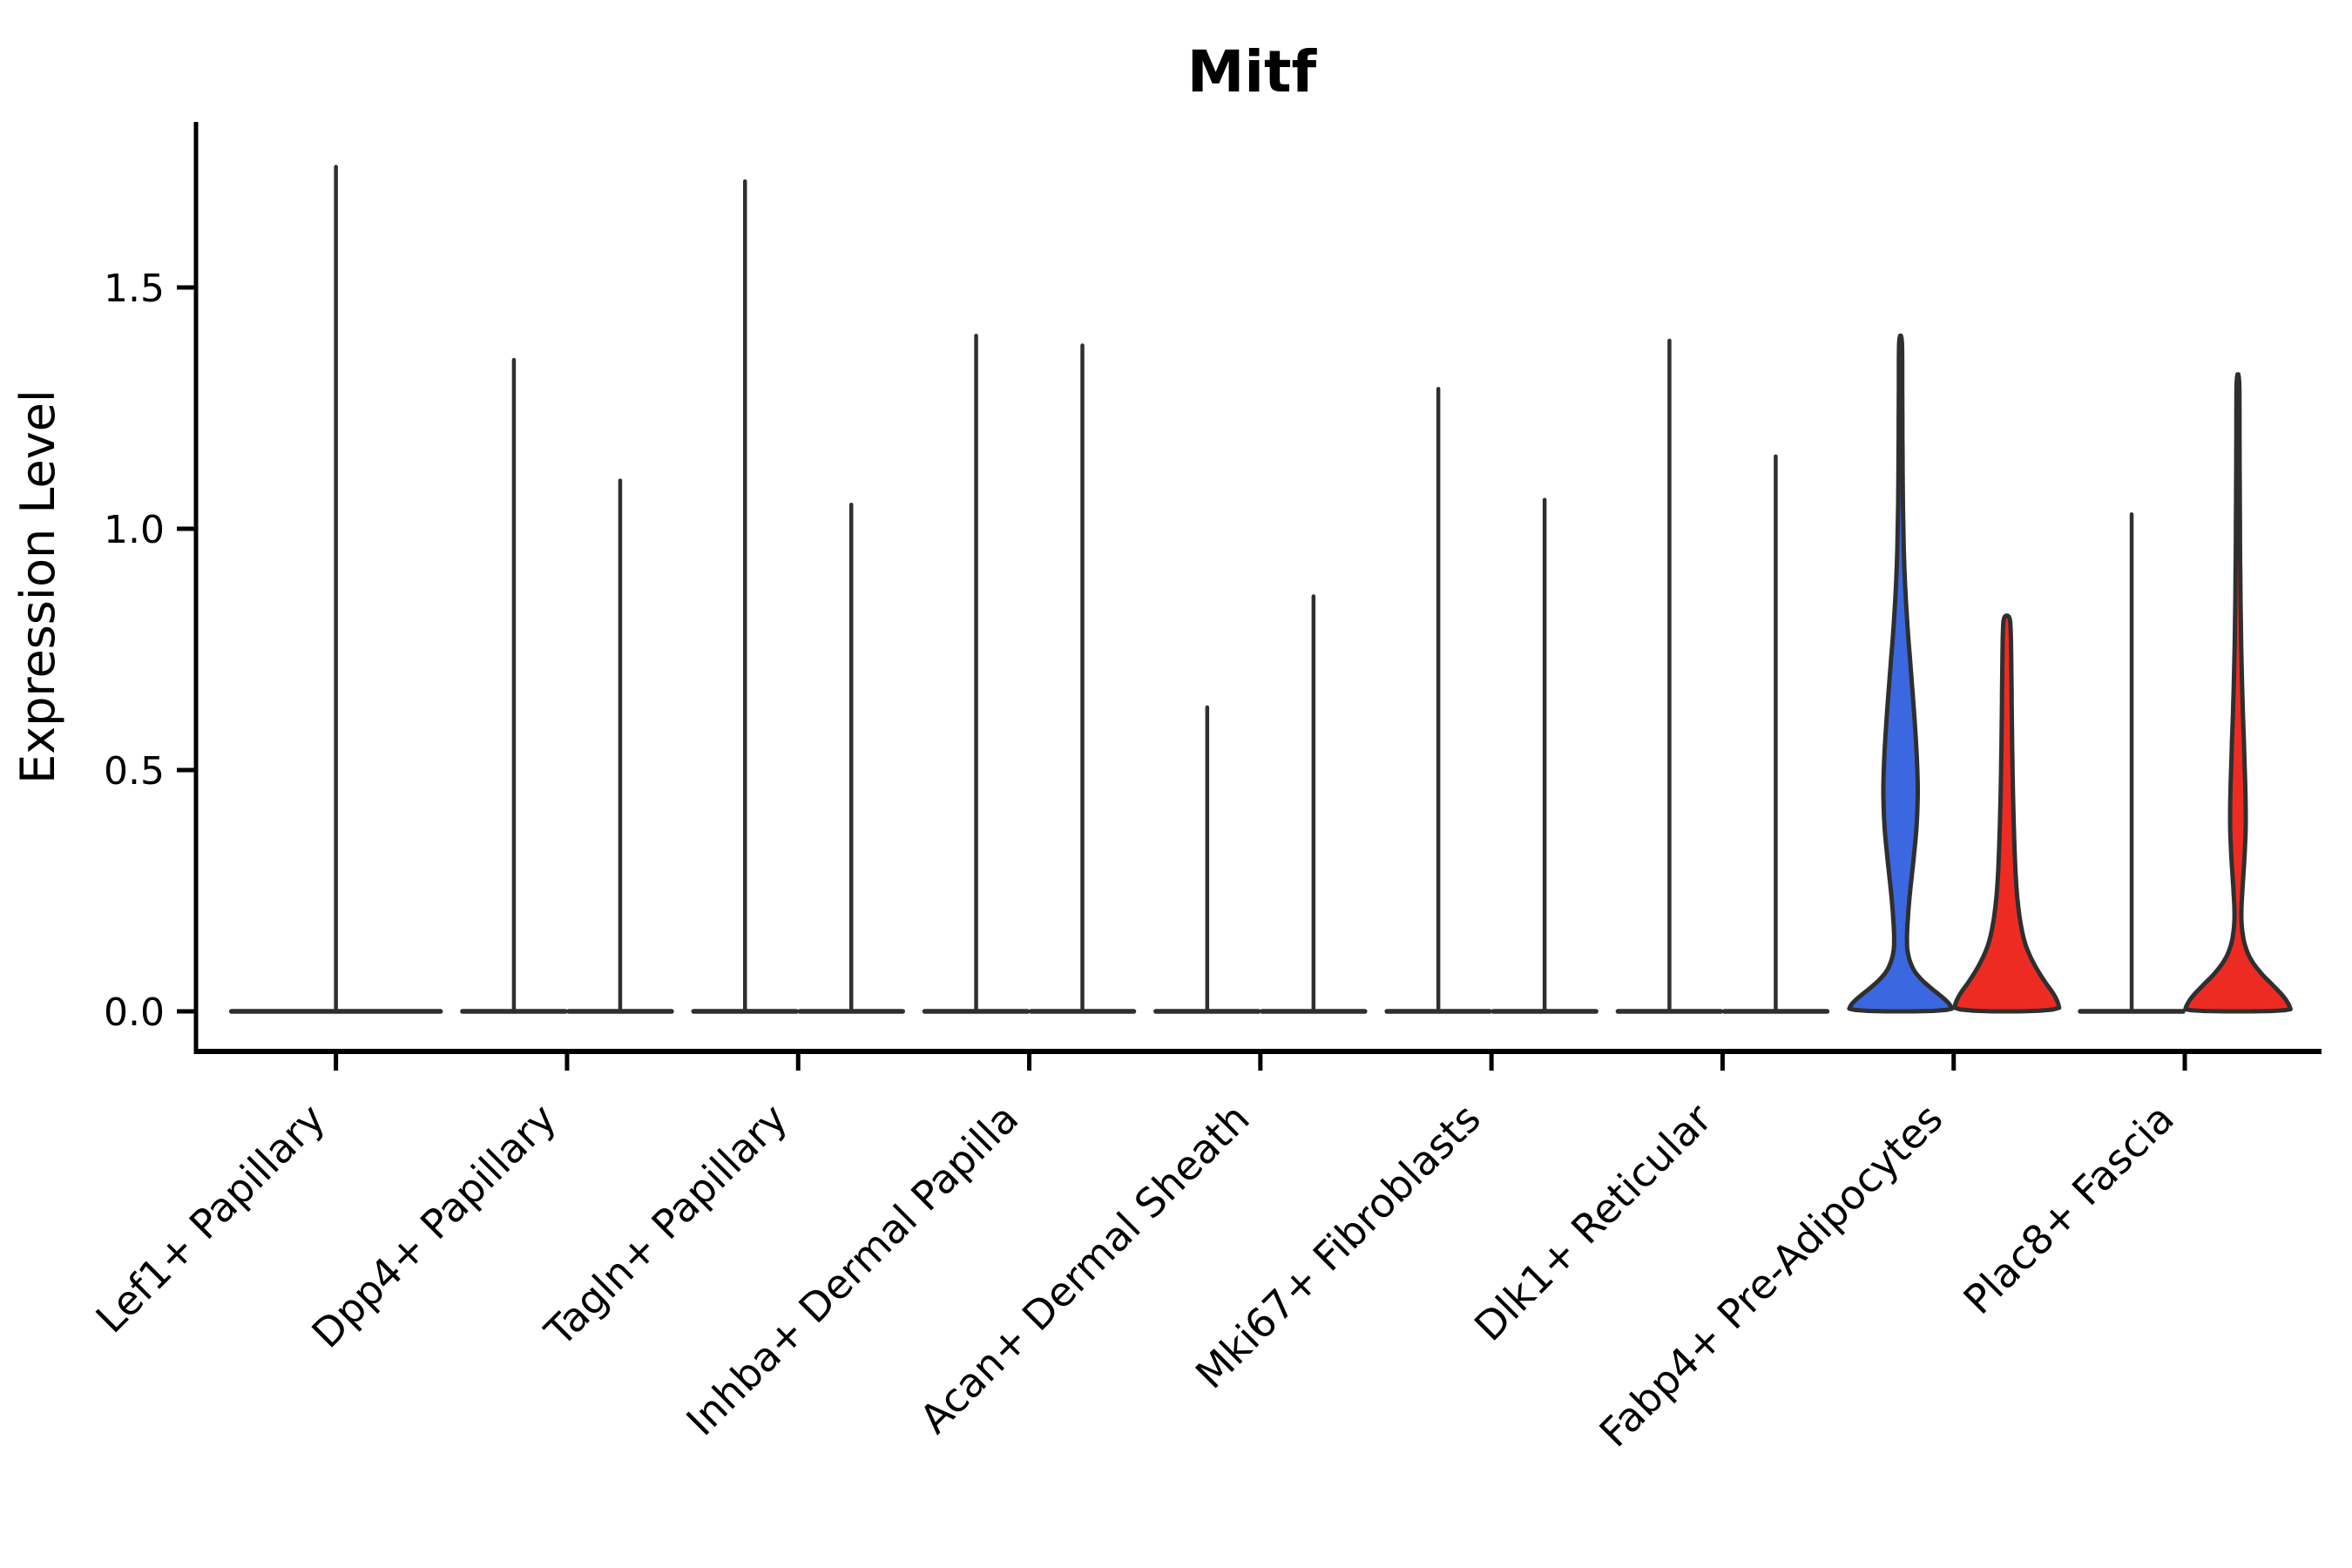 This screenshot has width=2352, height=1568. I want to click on y-tick-label: 1.0, so click(134, 530).